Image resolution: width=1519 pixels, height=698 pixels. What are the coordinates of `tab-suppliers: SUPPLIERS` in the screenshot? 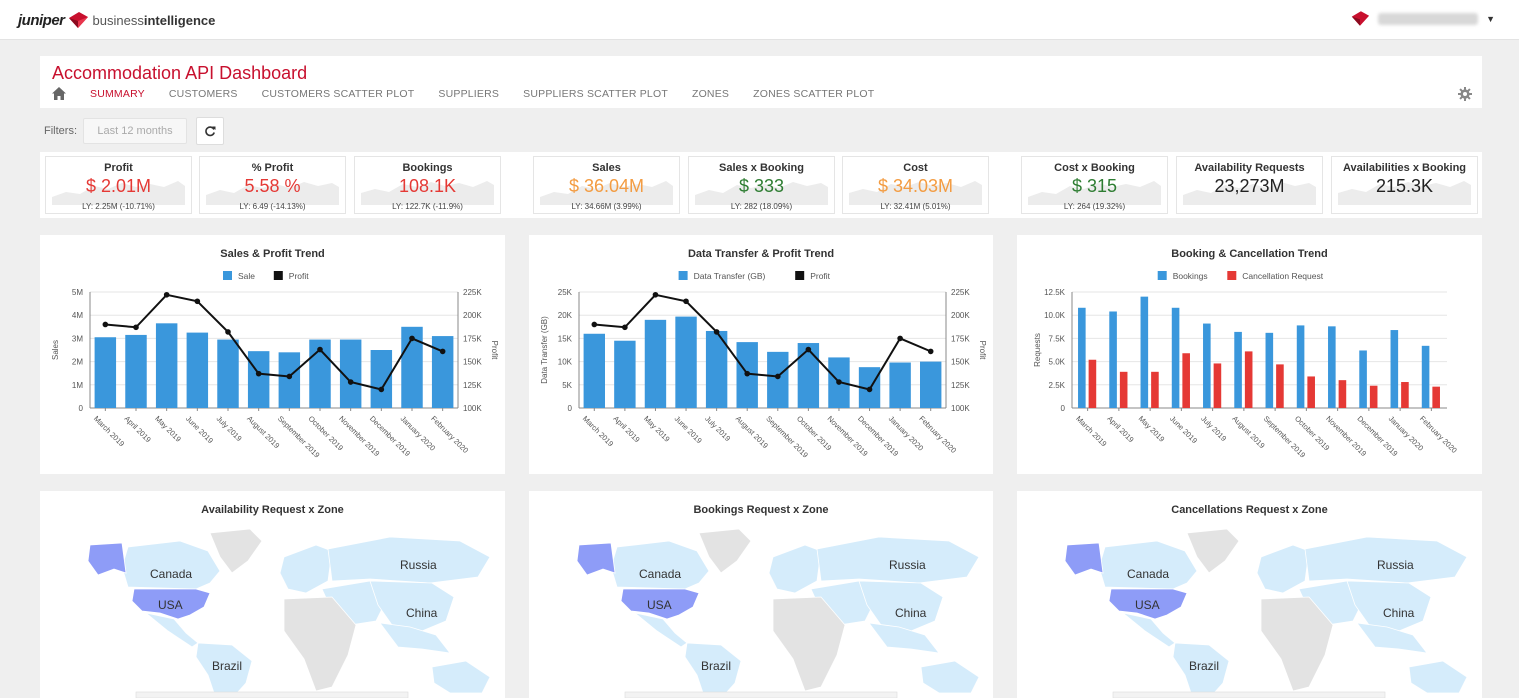 It's located at (469, 93).